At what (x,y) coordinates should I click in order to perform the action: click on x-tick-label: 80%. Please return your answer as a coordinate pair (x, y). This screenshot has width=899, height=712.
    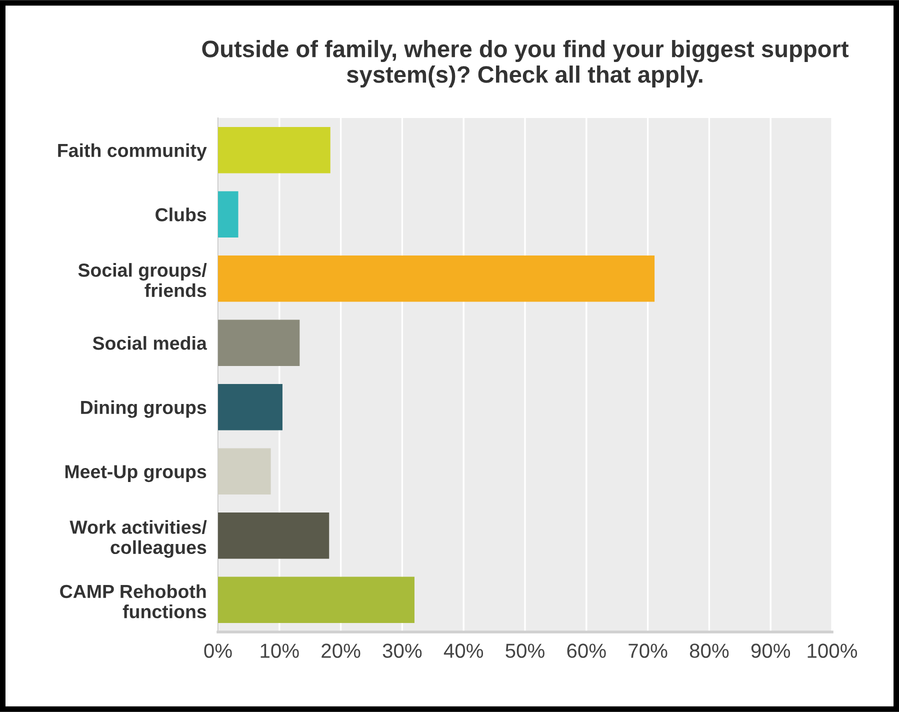
    Looking at the image, I should click on (709, 651).